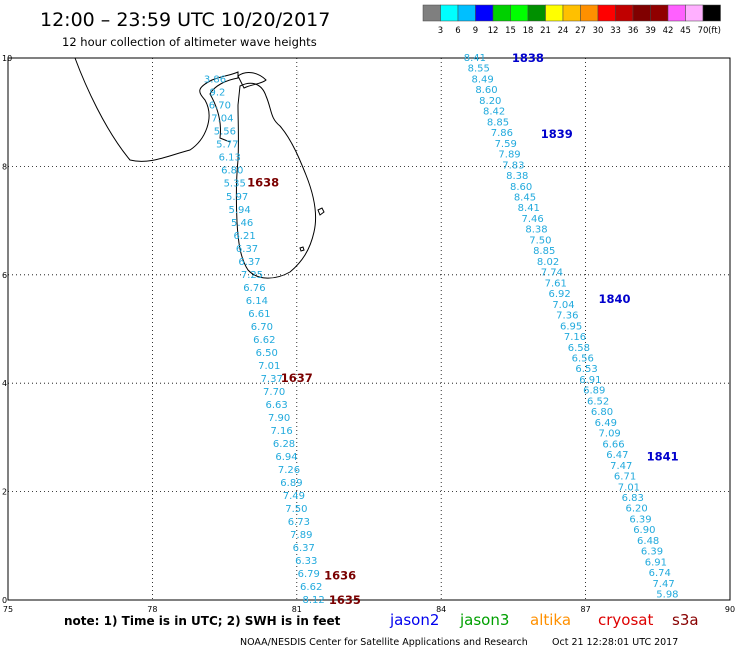 This screenshot has height=650, width=740. What do you see at coordinates (345, 600) in the screenshot?
I see `pass-time-label: 1635` at bounding box center [345, 600].